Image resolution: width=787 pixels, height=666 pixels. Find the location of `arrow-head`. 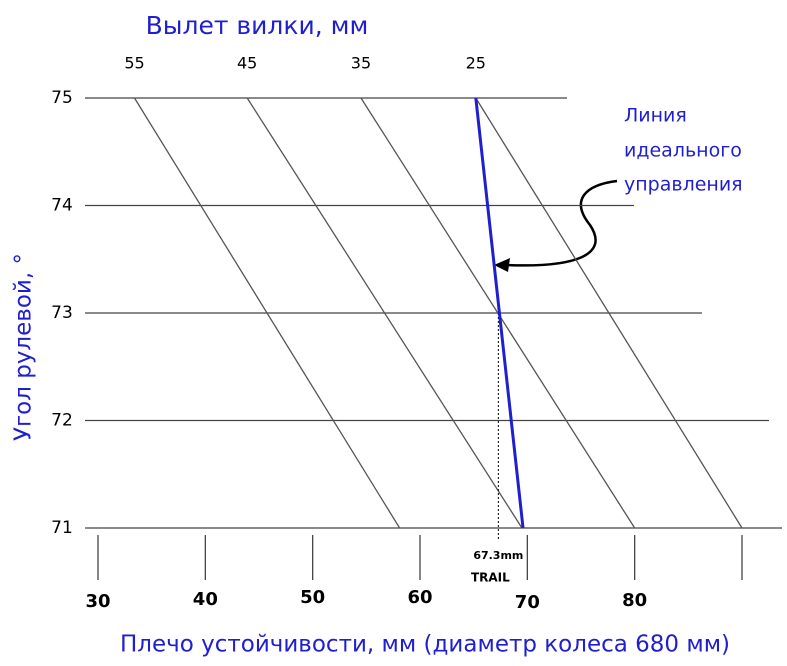

arrow-head is located at coordinates (502, 265).